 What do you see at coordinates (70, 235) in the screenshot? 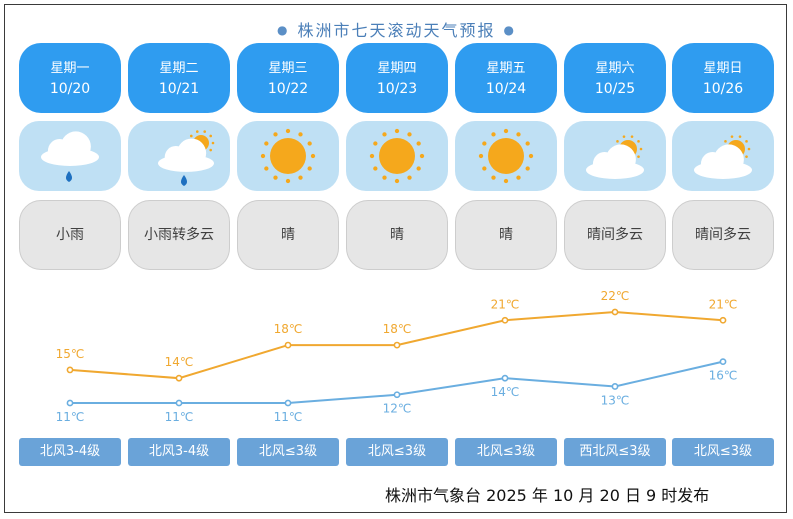
I see `condition-label: 小雨` at bounding box center [70, 235].